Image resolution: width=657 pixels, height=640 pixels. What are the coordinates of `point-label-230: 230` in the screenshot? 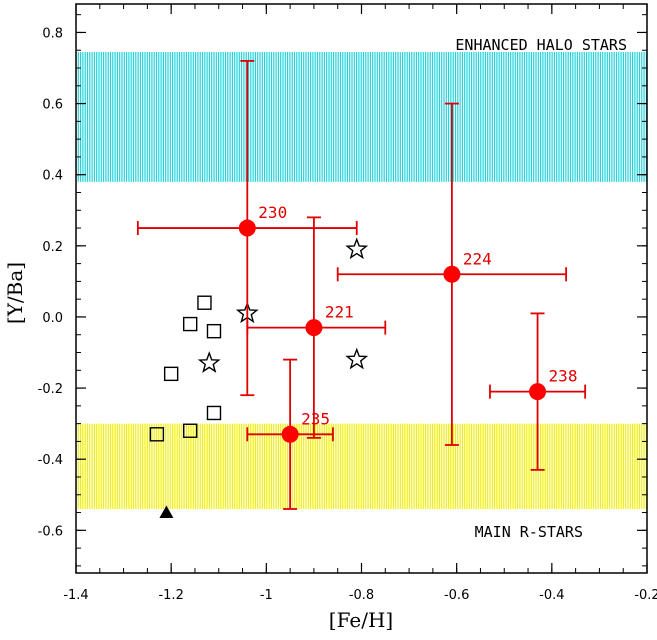 It's located at (272, 212).